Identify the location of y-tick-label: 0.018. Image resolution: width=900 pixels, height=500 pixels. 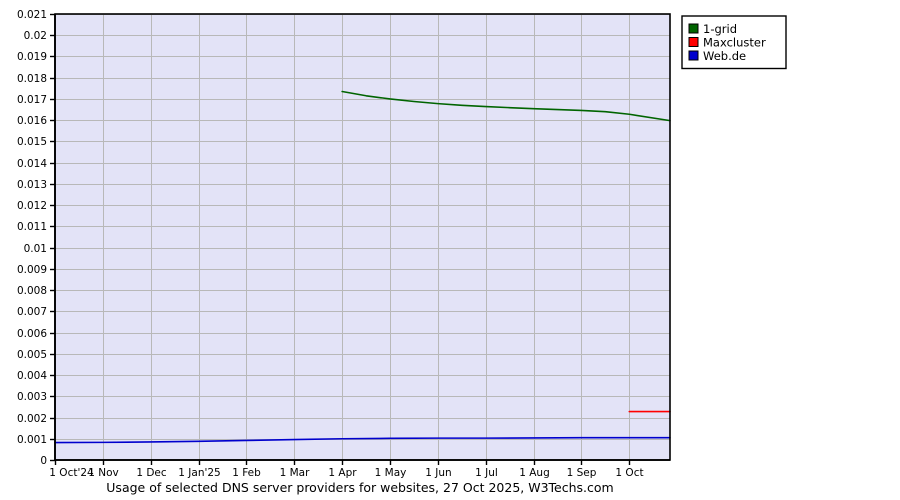
(32, 79).